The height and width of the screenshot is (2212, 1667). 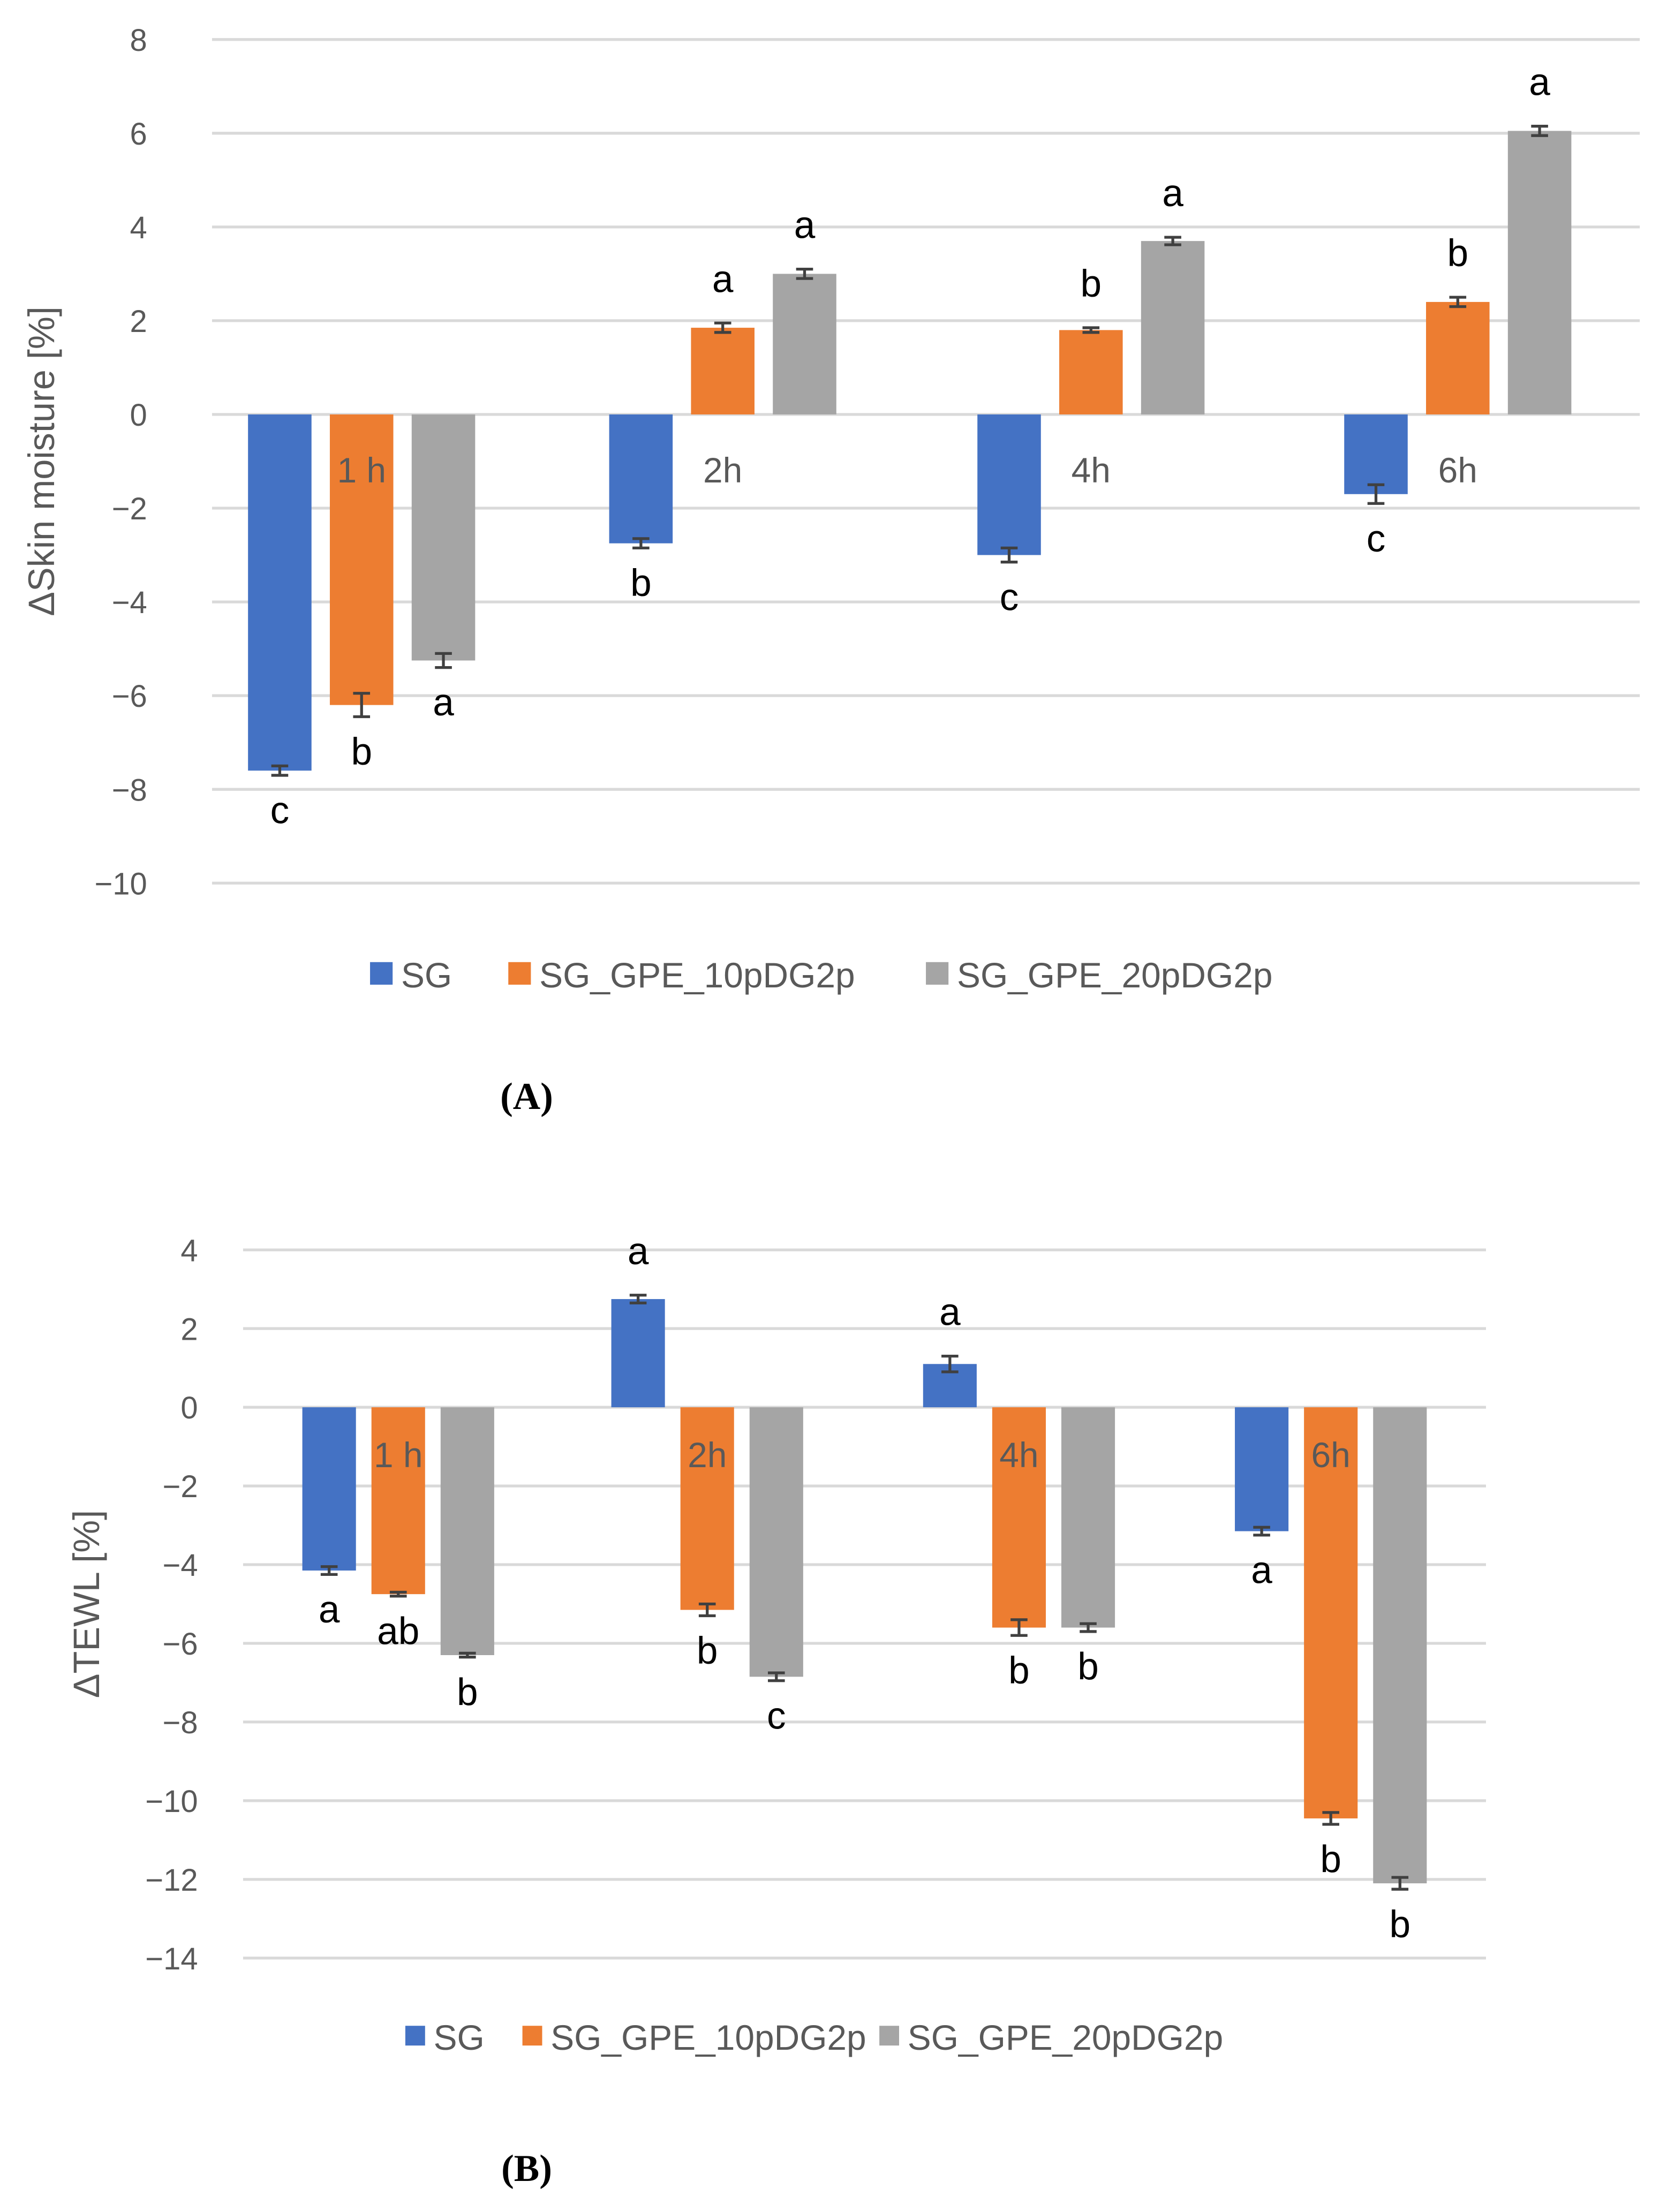 I want to click on y-tick-label: 6, so click(x=138, y=135).